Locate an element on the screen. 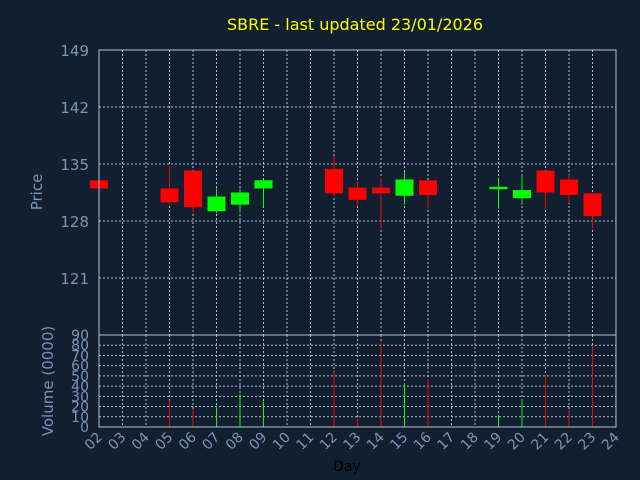 This screenshot has height=480, width=640. volume-tick-label: 20 is located at coordinates (80, 408).